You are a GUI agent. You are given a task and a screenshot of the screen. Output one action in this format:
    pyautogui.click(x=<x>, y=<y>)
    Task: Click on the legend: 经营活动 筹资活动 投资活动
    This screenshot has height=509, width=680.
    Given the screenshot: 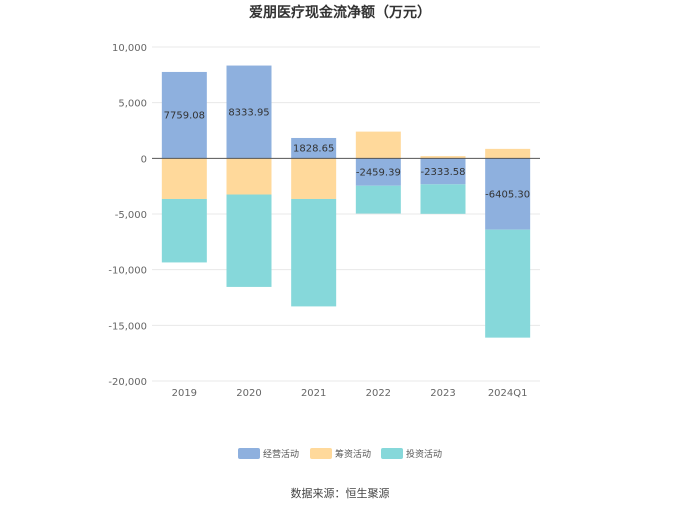 What is the action you would take?
    pyautogui.click(x=340, y=454)
    